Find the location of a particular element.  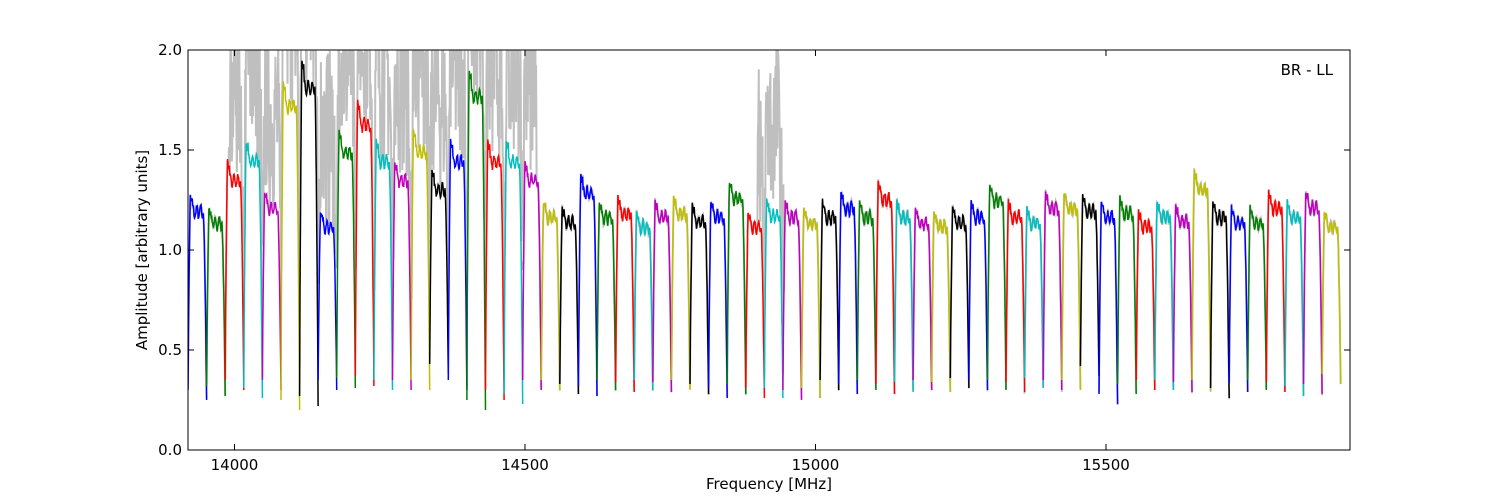

x-tick-label: 15500 is located at coordinates (1106, 465).